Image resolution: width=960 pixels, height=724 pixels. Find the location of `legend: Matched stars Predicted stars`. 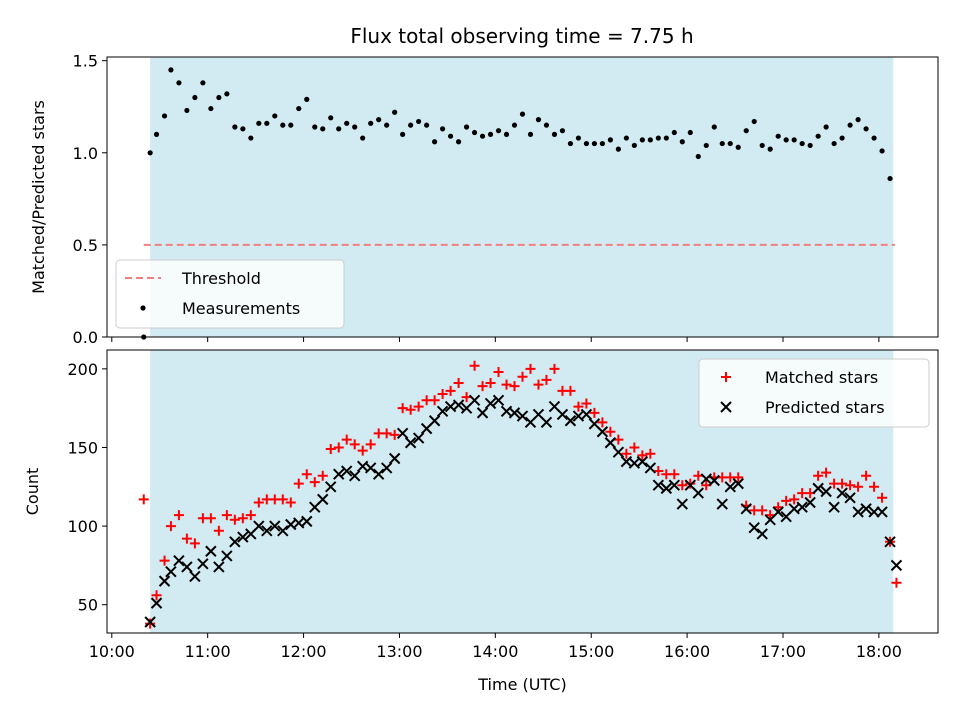

legend: Matched stars Predicted stars is located at coordinates (814, 393).